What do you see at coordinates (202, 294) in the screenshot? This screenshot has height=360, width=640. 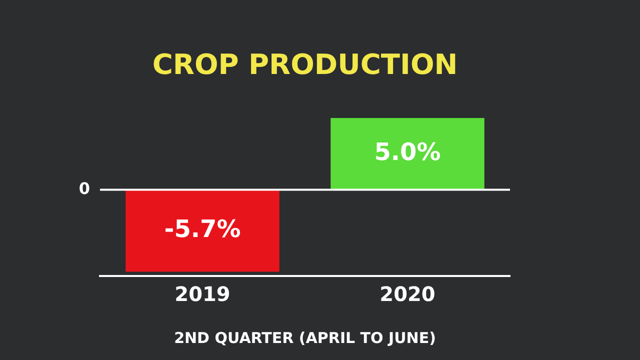 I see `x-tick-label: 2019` at bounding box center [202, 294].